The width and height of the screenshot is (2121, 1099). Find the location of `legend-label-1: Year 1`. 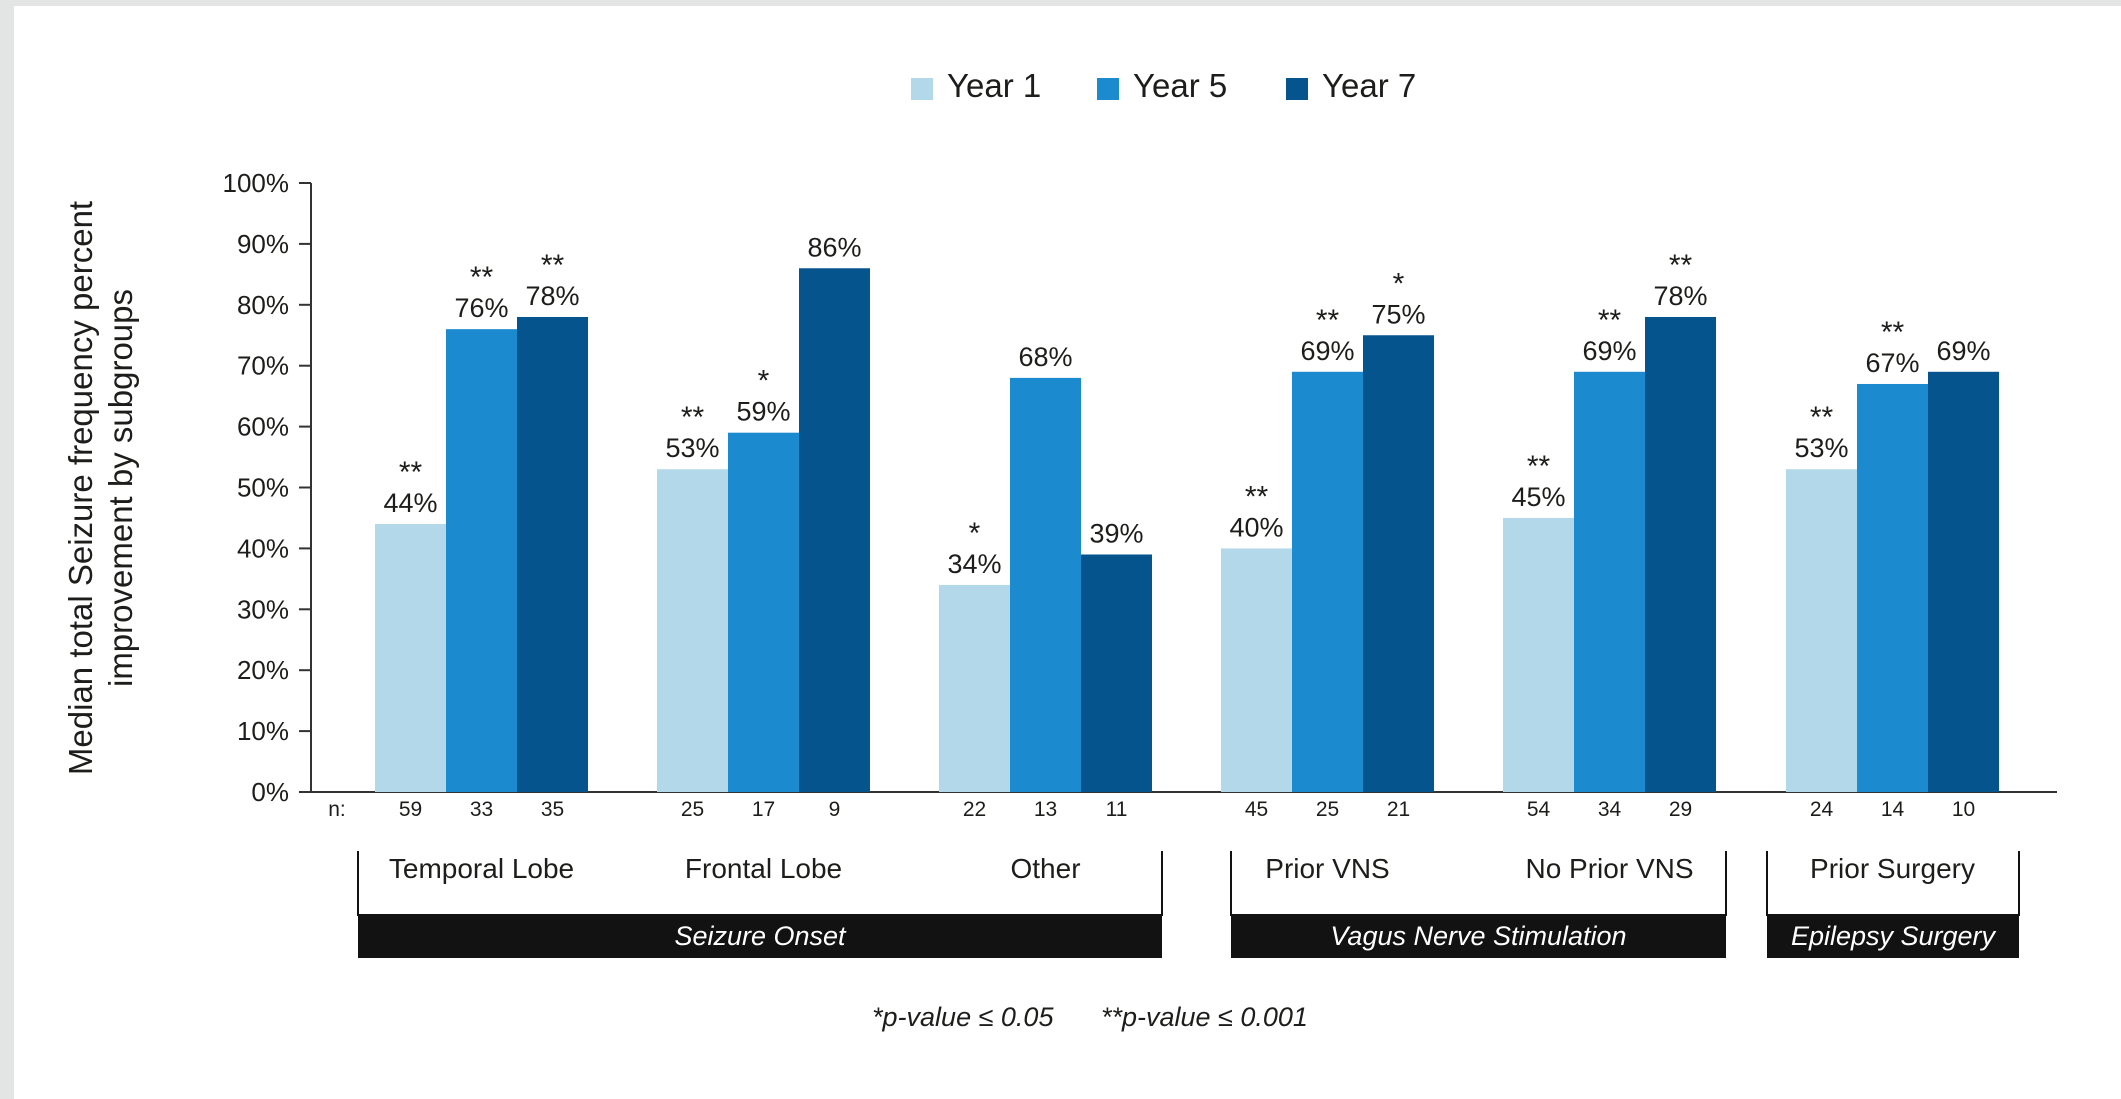

legend-label-1: Year 1 is located at coordinates (994, 85).